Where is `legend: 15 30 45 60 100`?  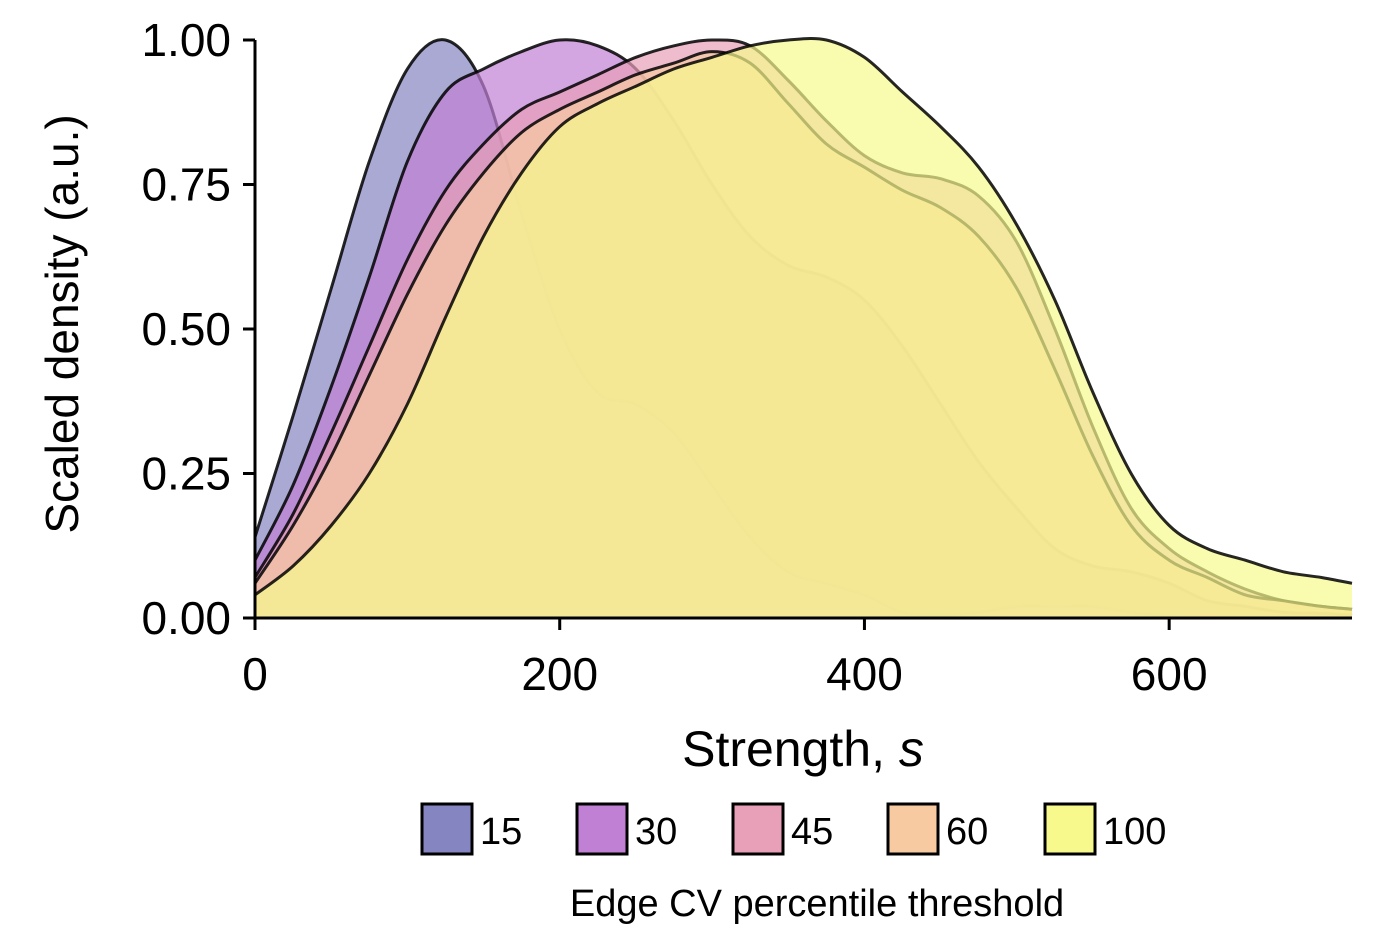 legend: 15 30 45 60 100 is located at coordinates (793, 829).